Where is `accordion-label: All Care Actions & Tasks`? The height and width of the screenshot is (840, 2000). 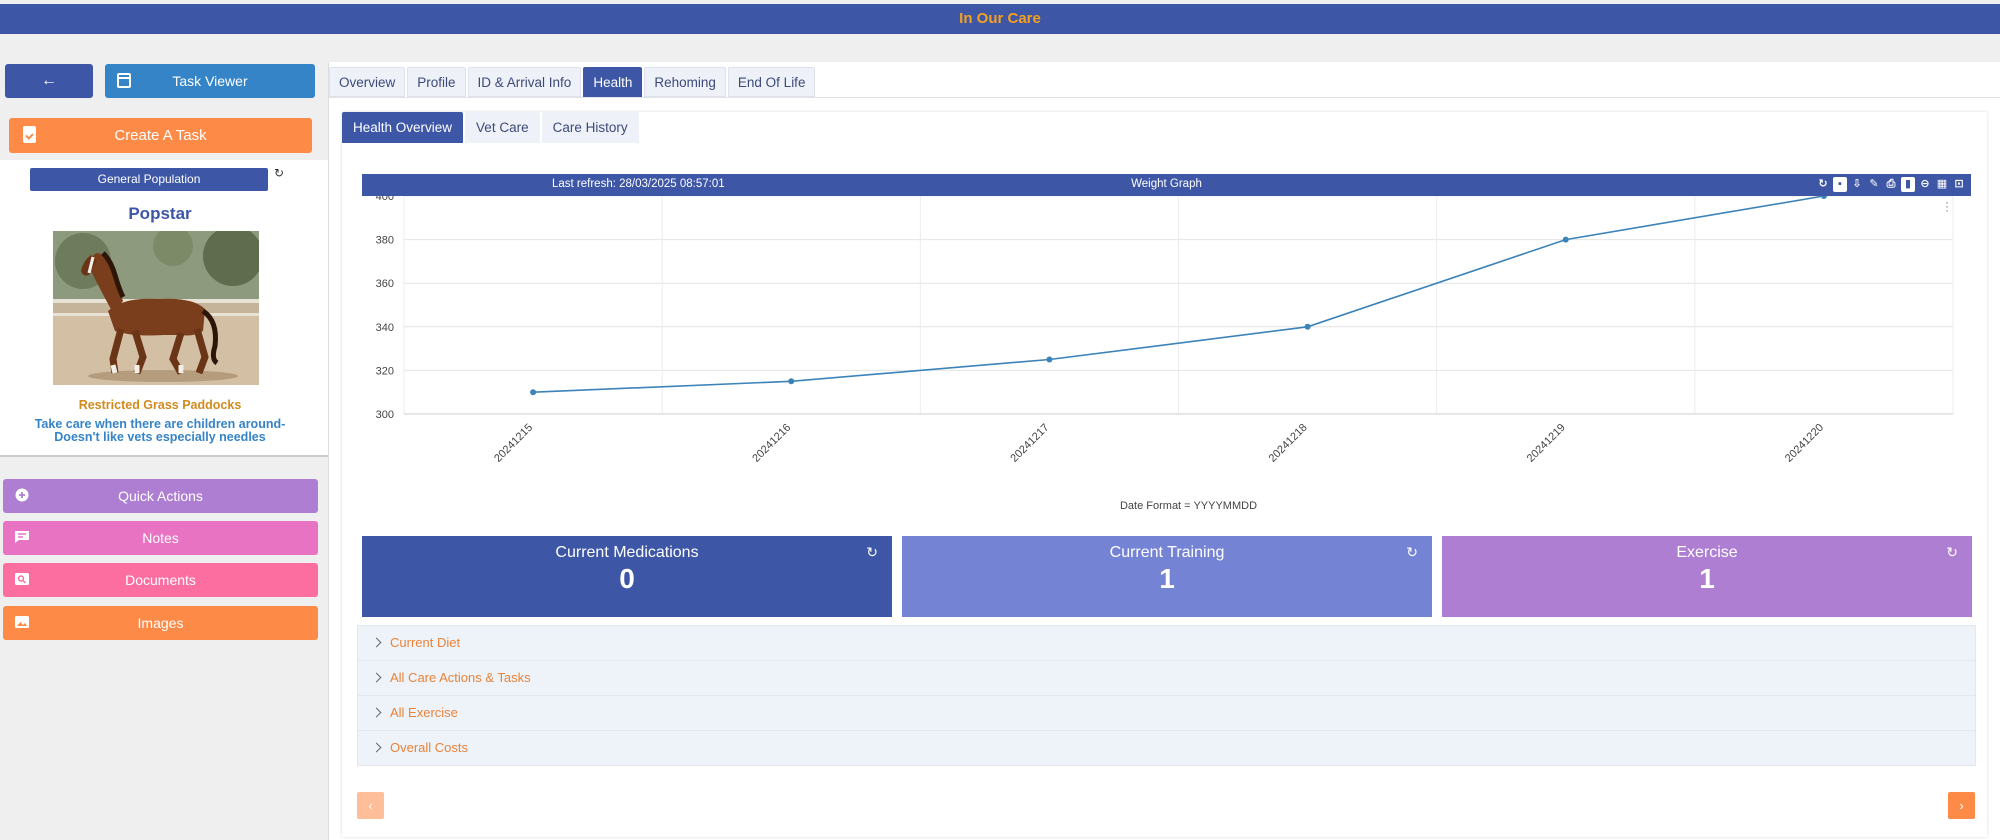
accordion-label: All Care Actions & Tasks is located at coordinates (460, 677).